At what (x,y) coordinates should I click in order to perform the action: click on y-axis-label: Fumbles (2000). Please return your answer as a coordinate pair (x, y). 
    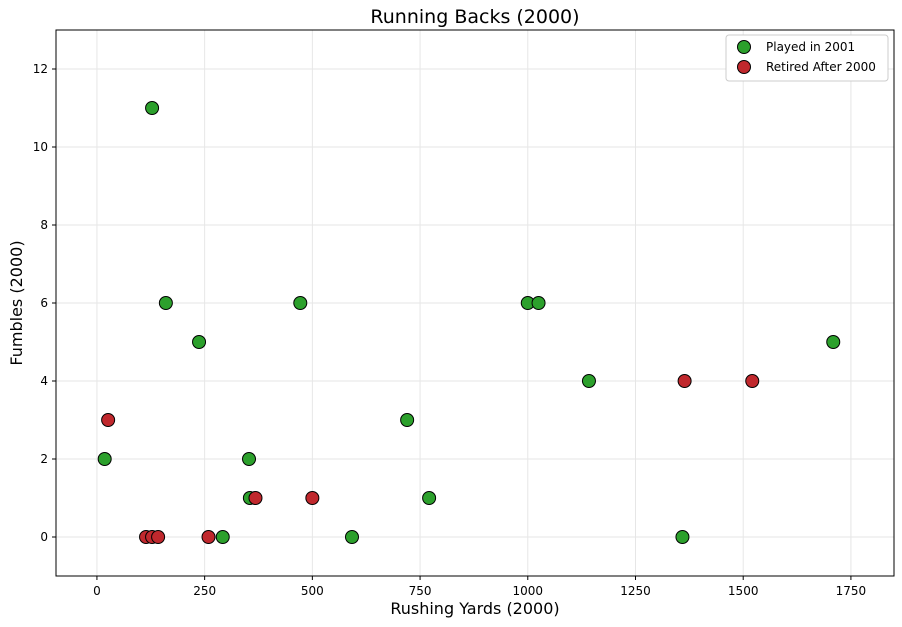
    Looking at the image, I should click on (16, 302).